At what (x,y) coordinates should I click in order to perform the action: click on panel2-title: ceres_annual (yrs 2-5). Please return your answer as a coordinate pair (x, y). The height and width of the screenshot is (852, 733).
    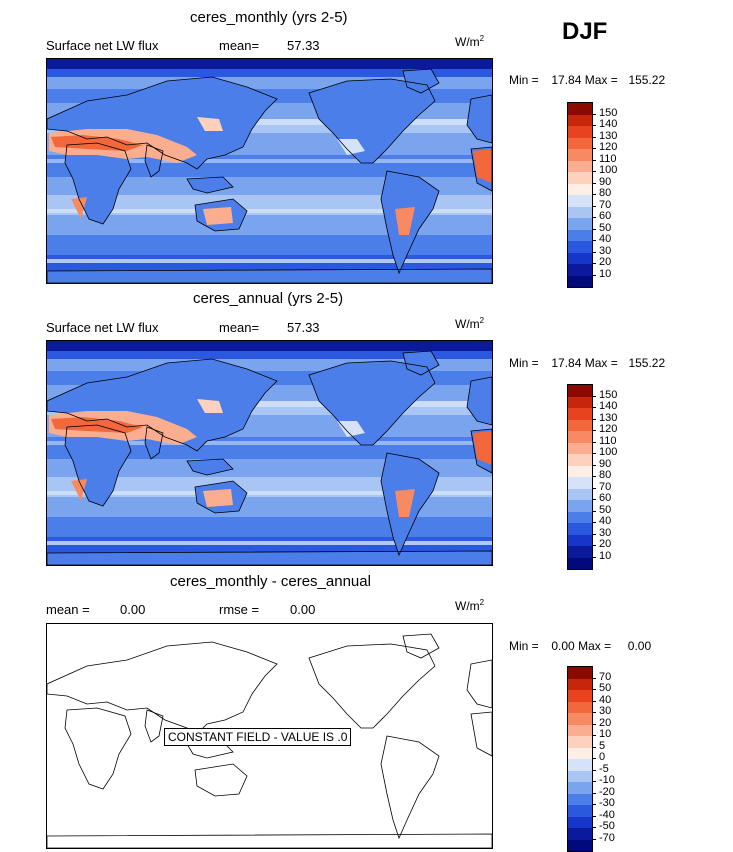
    Looking at the image, I should click on (268, 298).